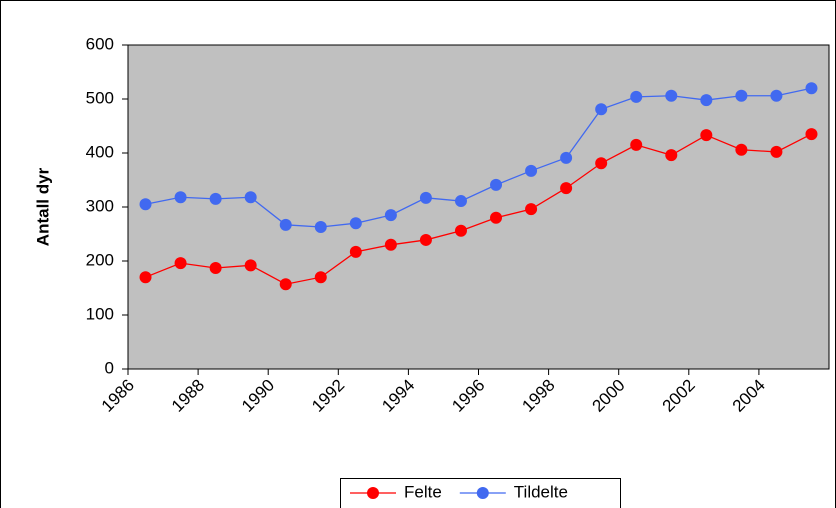 This screenshot has height=508, width=836. I want to click on y-tick-label: 600, so click(100, 43).